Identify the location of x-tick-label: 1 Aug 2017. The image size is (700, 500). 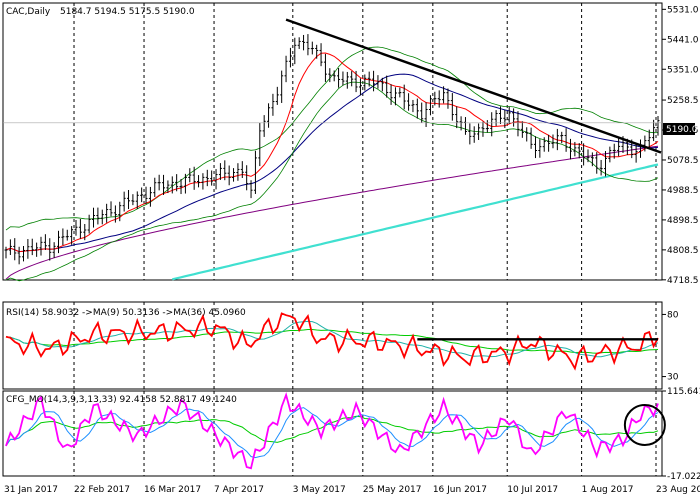
(608, 490).